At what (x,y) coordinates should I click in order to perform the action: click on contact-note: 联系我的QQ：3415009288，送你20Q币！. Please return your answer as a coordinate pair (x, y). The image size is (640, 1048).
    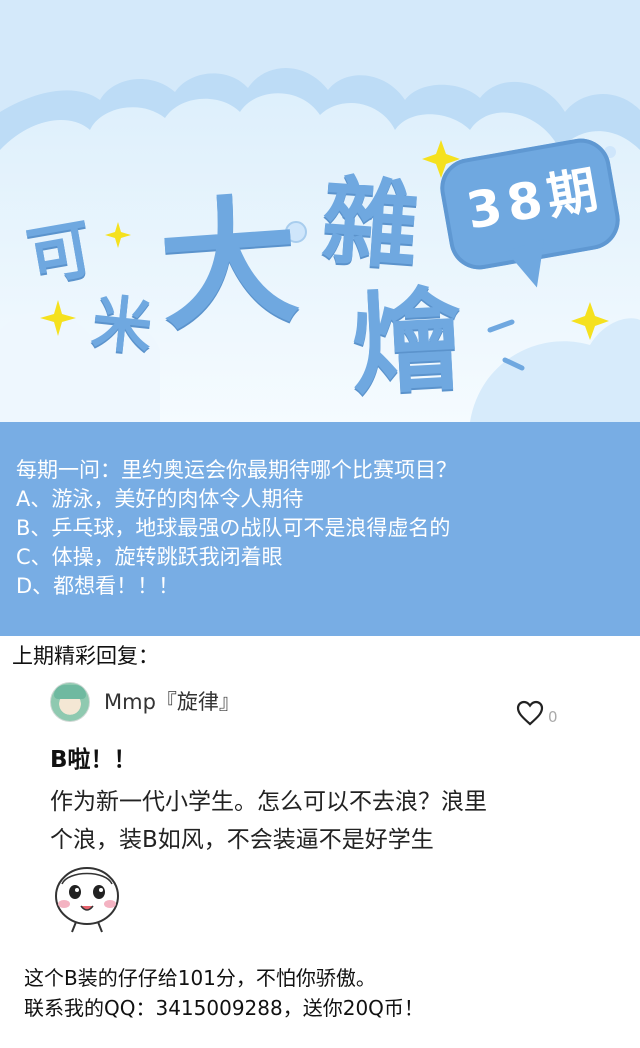
    Looking at the image, I should click on (224, 1008).